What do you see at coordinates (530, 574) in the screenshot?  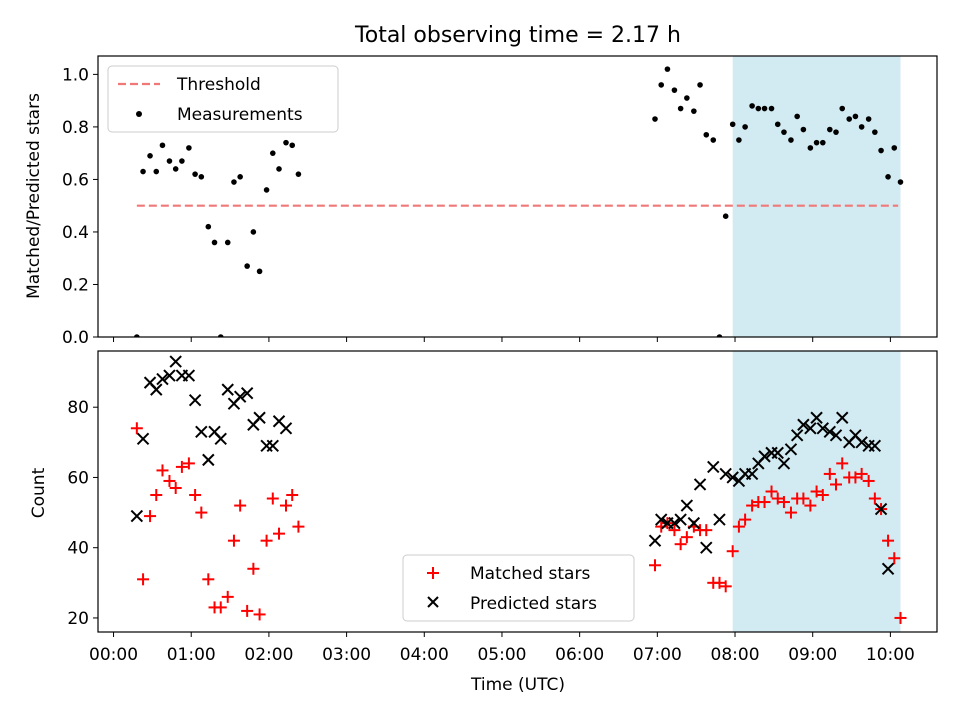 I see `legend-matched-label: Matched stars` at bounding box center [530, 574].